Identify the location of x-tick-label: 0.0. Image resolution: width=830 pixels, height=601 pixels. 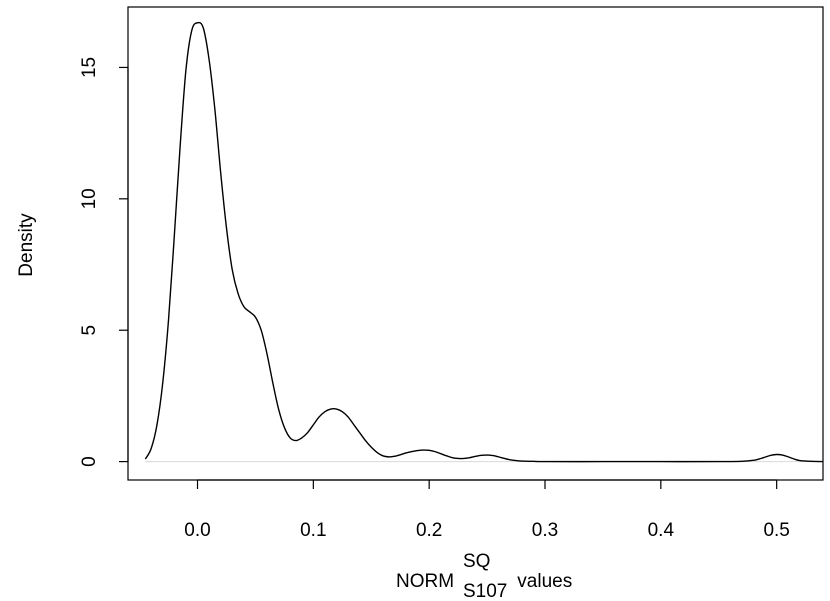
(197, 530).